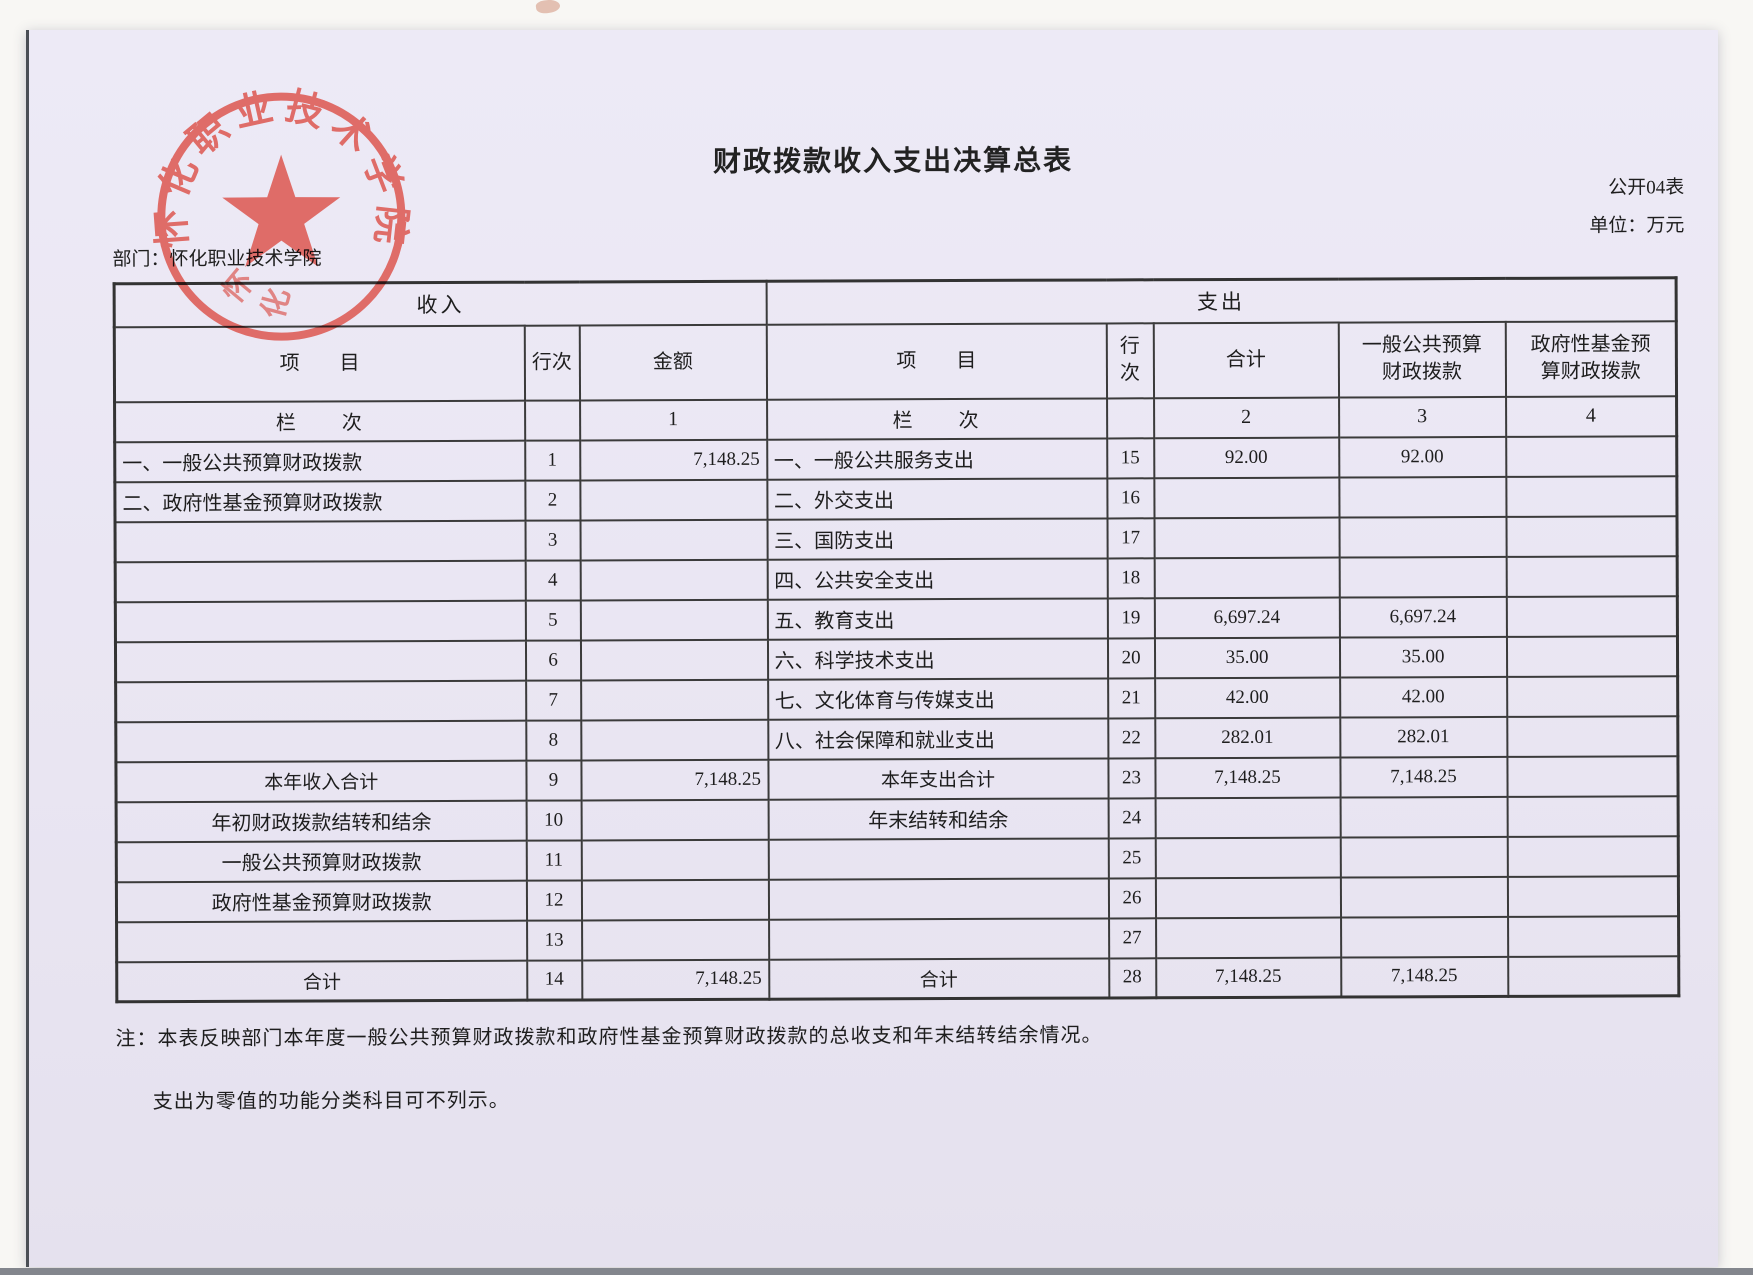  Describe the element at coordinates (936, 418) in the screenshot. I see `expense-lane-label: 栏 次` at that location.